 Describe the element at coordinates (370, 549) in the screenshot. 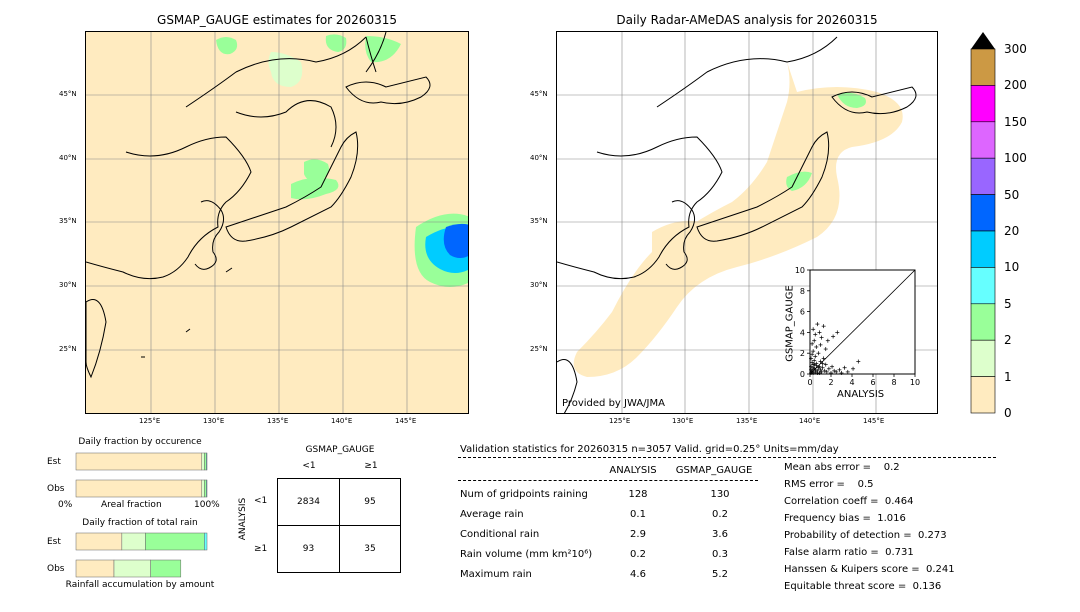

I see `contingency-cell-11: 35` at that location.